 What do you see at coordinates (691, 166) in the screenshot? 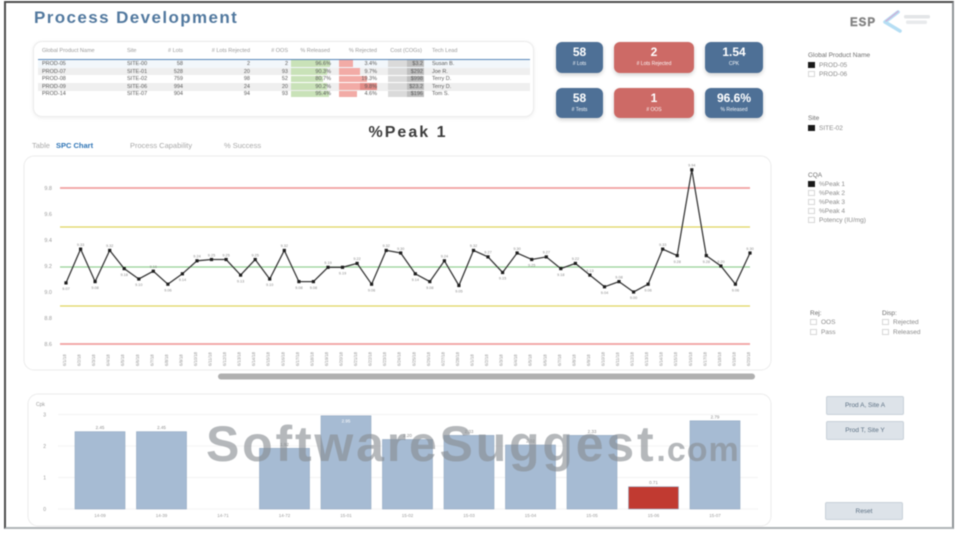
I see `svg-text: 9.94` at bounding box center [691, 166].